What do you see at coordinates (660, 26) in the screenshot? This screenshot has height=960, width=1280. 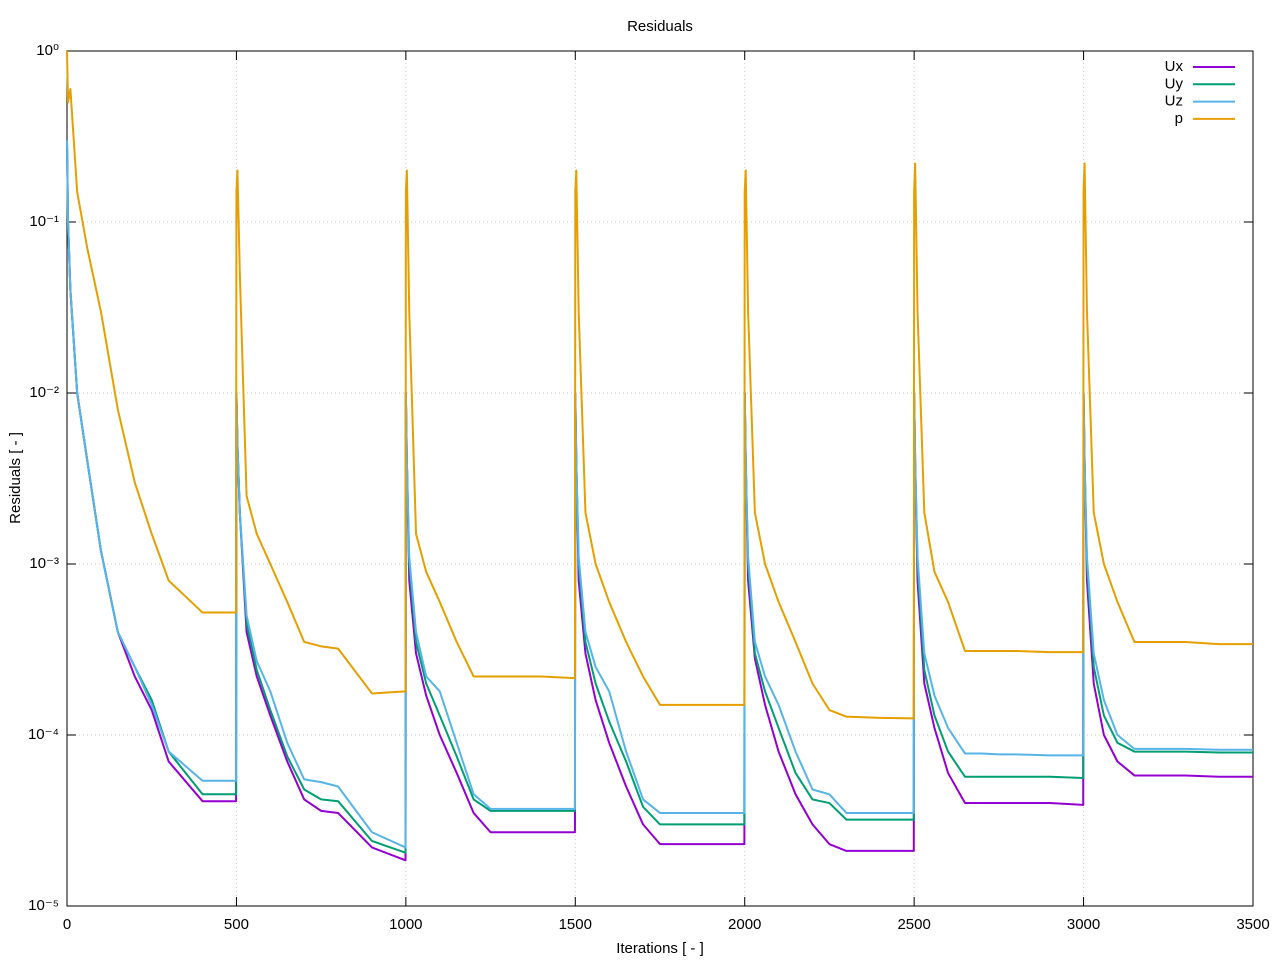 I see `chart-title: Residuals` at bounding box center [660, 26].